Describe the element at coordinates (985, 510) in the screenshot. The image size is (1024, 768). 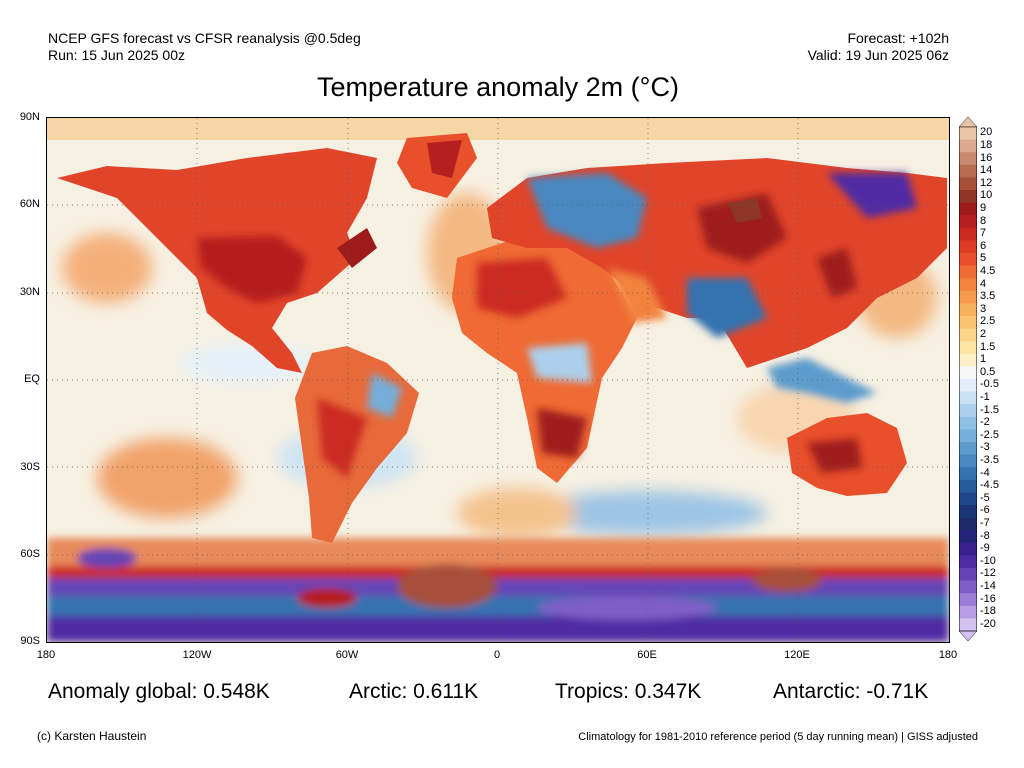
I see `colorbar-label: -6` at that location.